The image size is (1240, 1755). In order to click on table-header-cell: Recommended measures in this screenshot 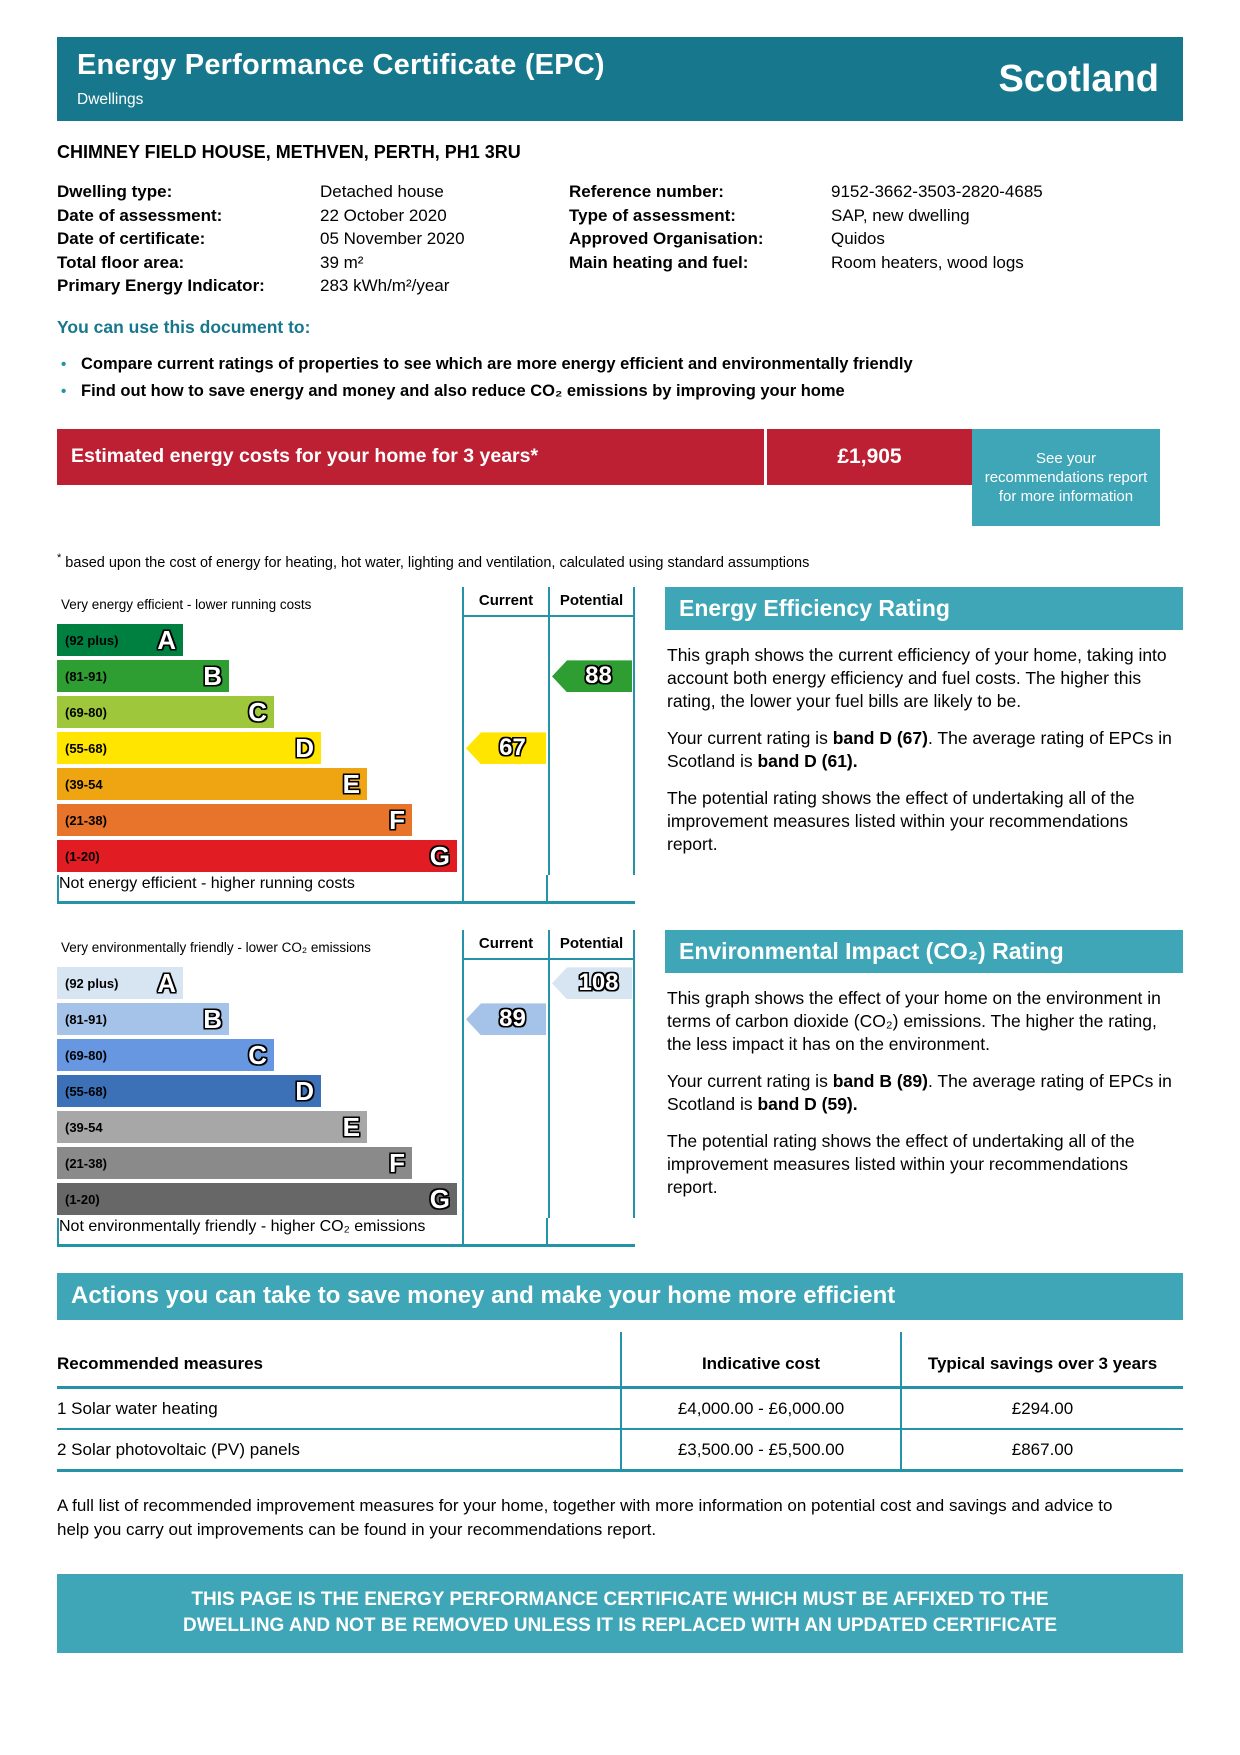, I will do `click(338, 1361)`.